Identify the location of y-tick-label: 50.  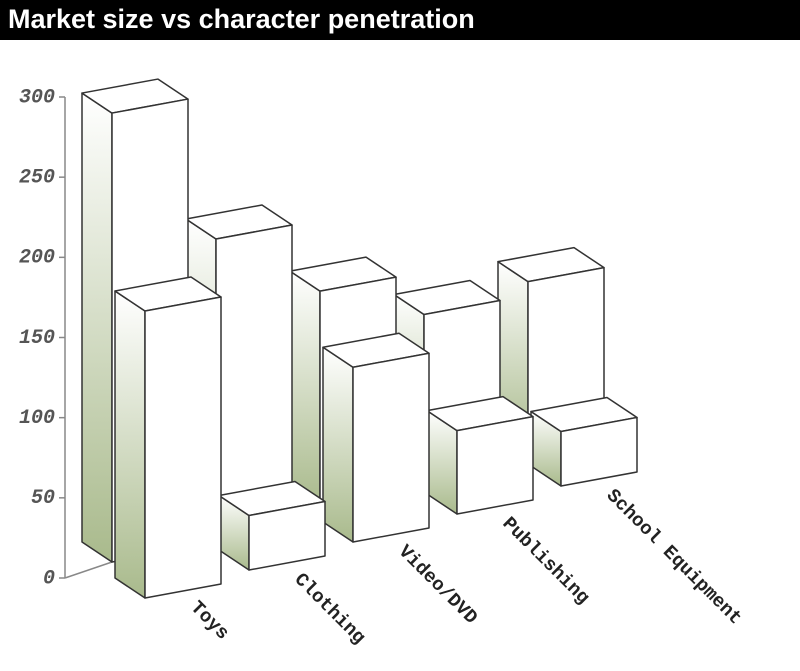
(43, 498).